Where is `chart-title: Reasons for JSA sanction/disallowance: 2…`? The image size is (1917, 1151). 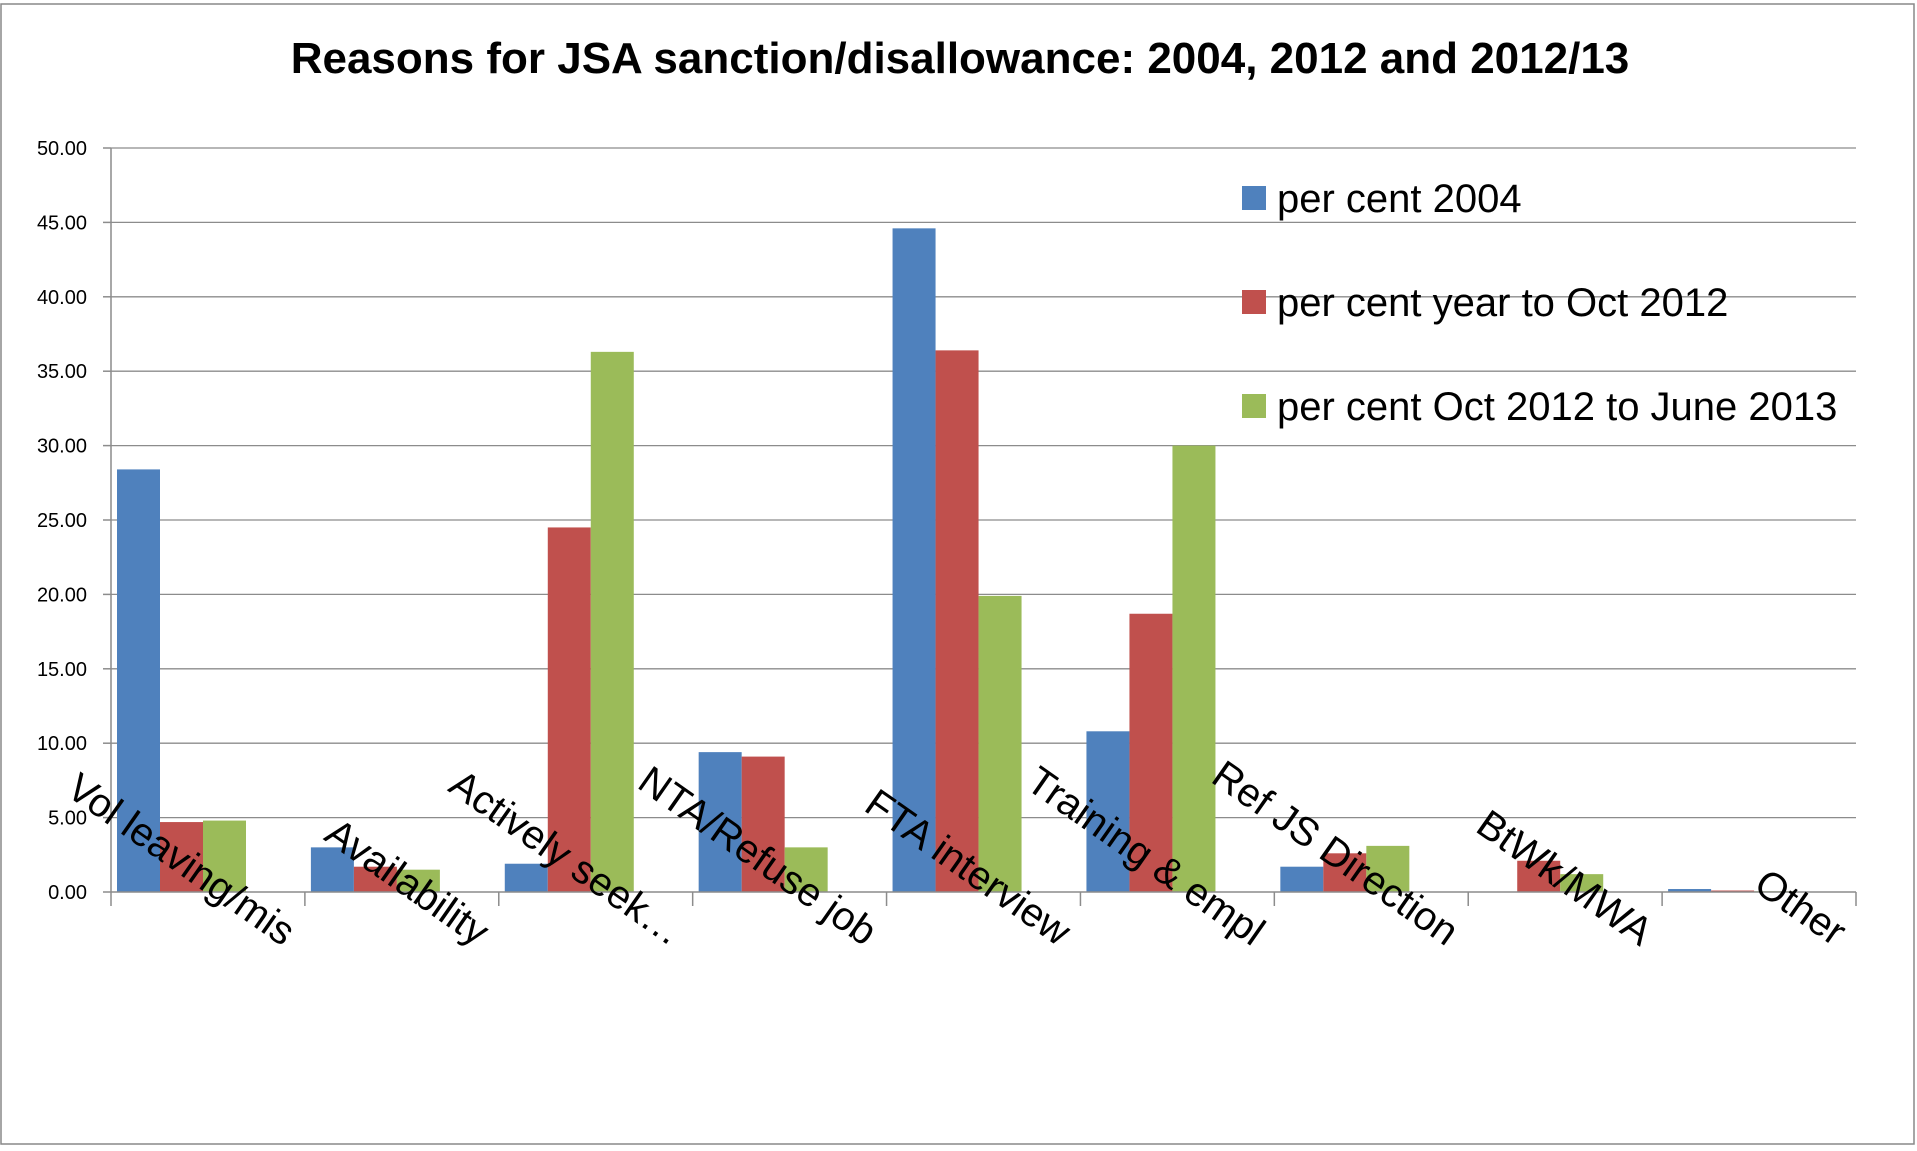
chart-title: Reasons for JSA sanction/disallowance: 2… is located at coordinates (960, 58).